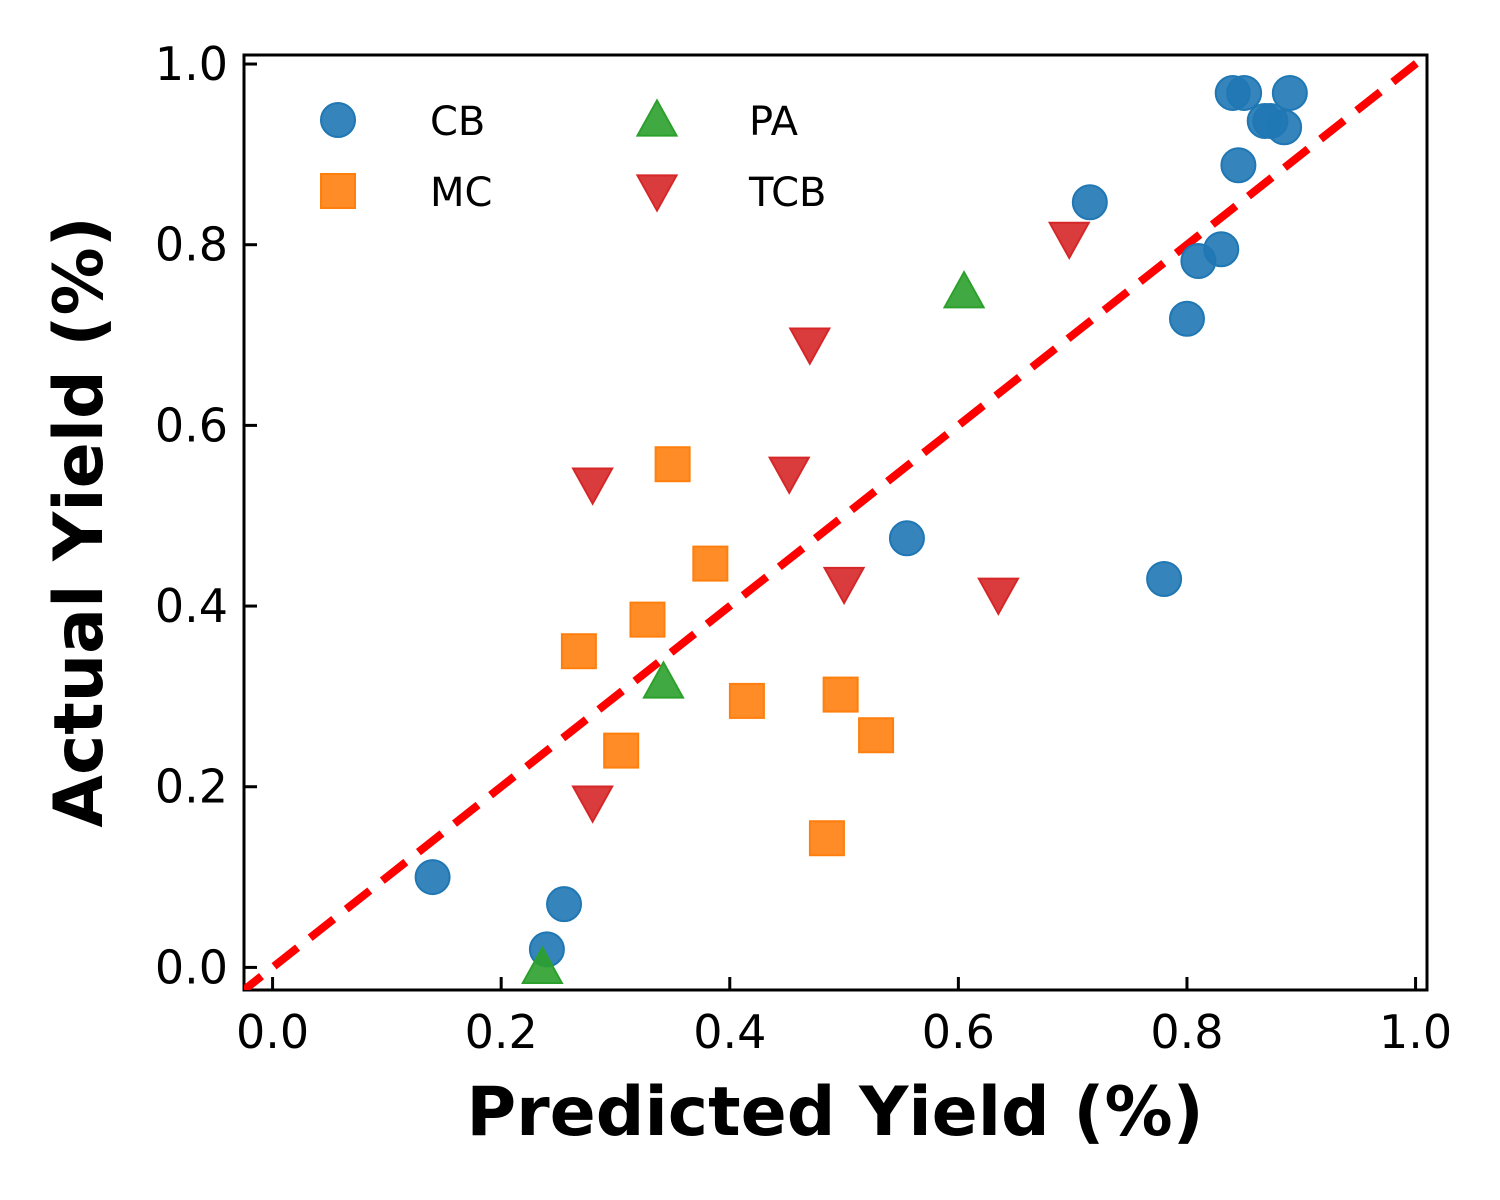 Image resolution: width=1500 pixels, height=1200 pixels. Describe the element at coordinates (272, 1032) in the screenshot. I see `x-tick-label: 0.0` at that location.